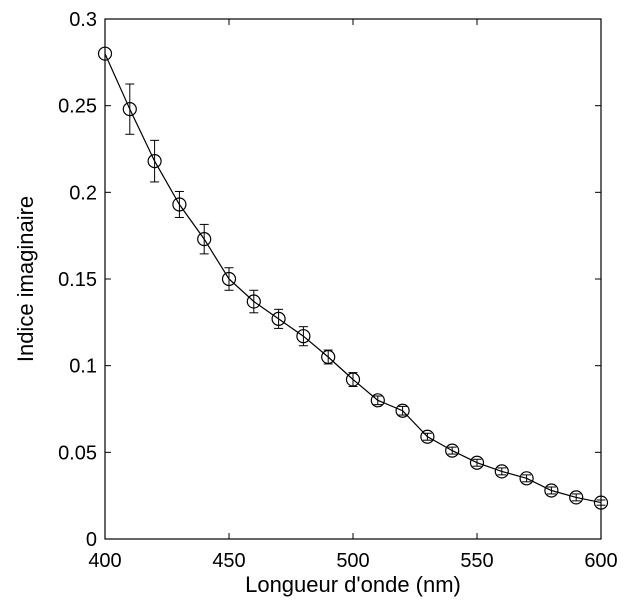 The image size is (641, 605). What do you see at coordinates (83, 367) in the screenshot?
I see `y-tick-label: 0.1` at bounding box center [83, 367].